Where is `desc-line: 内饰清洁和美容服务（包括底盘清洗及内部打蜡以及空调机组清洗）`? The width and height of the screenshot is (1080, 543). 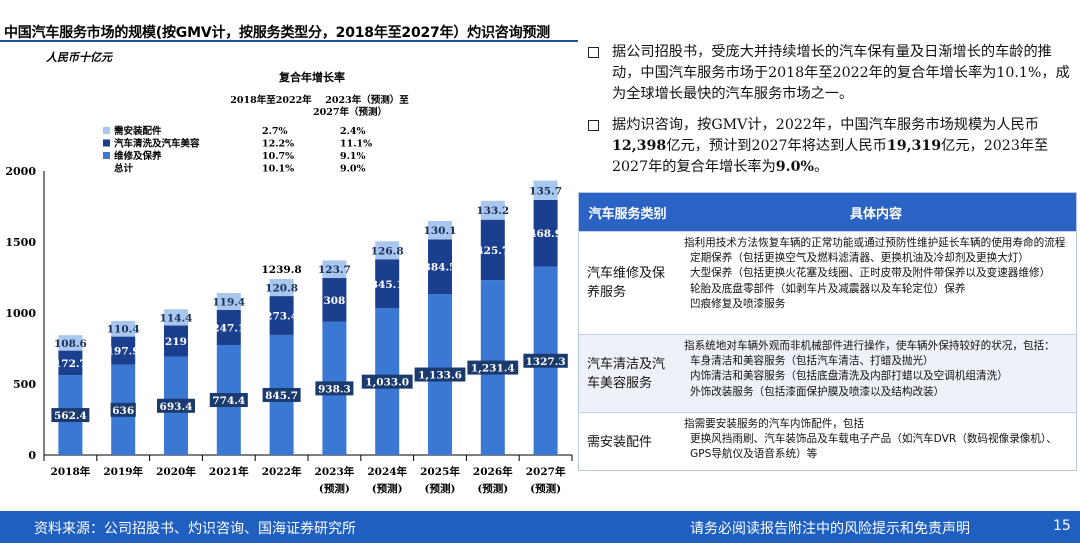
desc-line: 内饰清洁和美容服务（包括底盘清洗及内部打蜡以及空调机组清洗） is located at coordinates (849, 376).